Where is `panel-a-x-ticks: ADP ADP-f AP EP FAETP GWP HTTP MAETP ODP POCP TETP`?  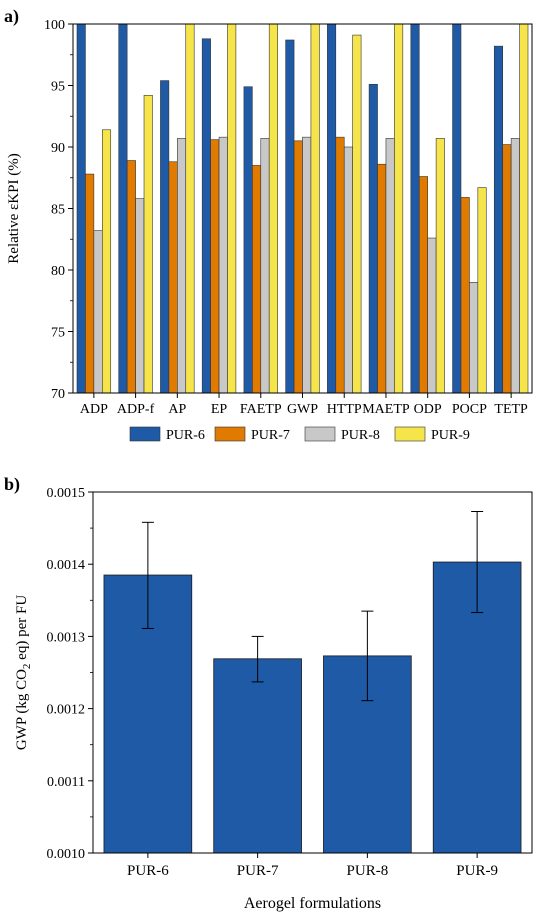 panel-a-x-ticks: ADP ADP-f AP EP FAETP GWP HTTP MAETP ODP POCP TETP is located at coordinates (304, 405).